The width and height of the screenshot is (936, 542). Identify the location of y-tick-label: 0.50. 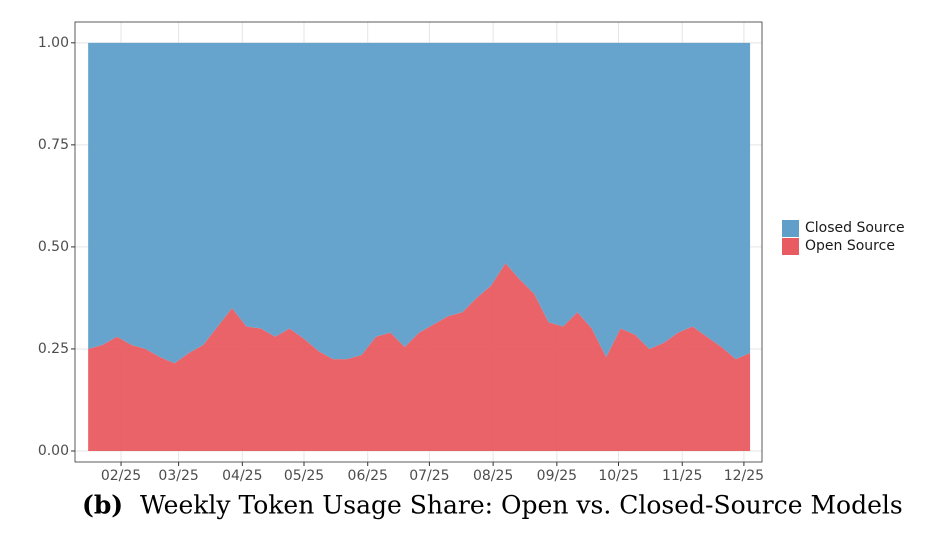
(53, 247).